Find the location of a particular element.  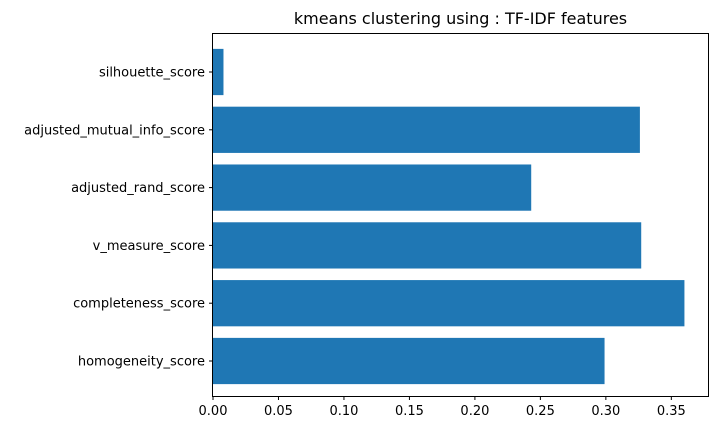

bar-homogeneity-score is located at coordinates (409, 361).